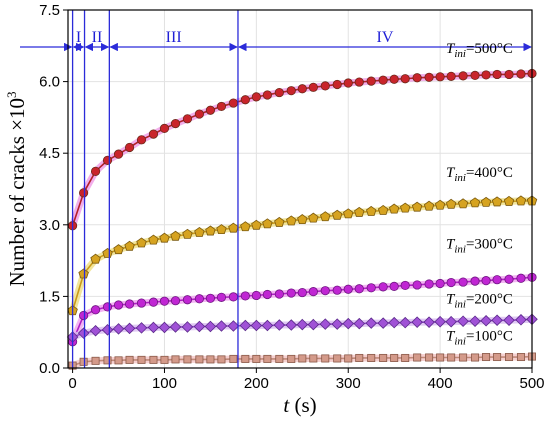 This screenshot has width=550, height=422. I want to click on series-label: Tini=400°C, so click(479, 174).